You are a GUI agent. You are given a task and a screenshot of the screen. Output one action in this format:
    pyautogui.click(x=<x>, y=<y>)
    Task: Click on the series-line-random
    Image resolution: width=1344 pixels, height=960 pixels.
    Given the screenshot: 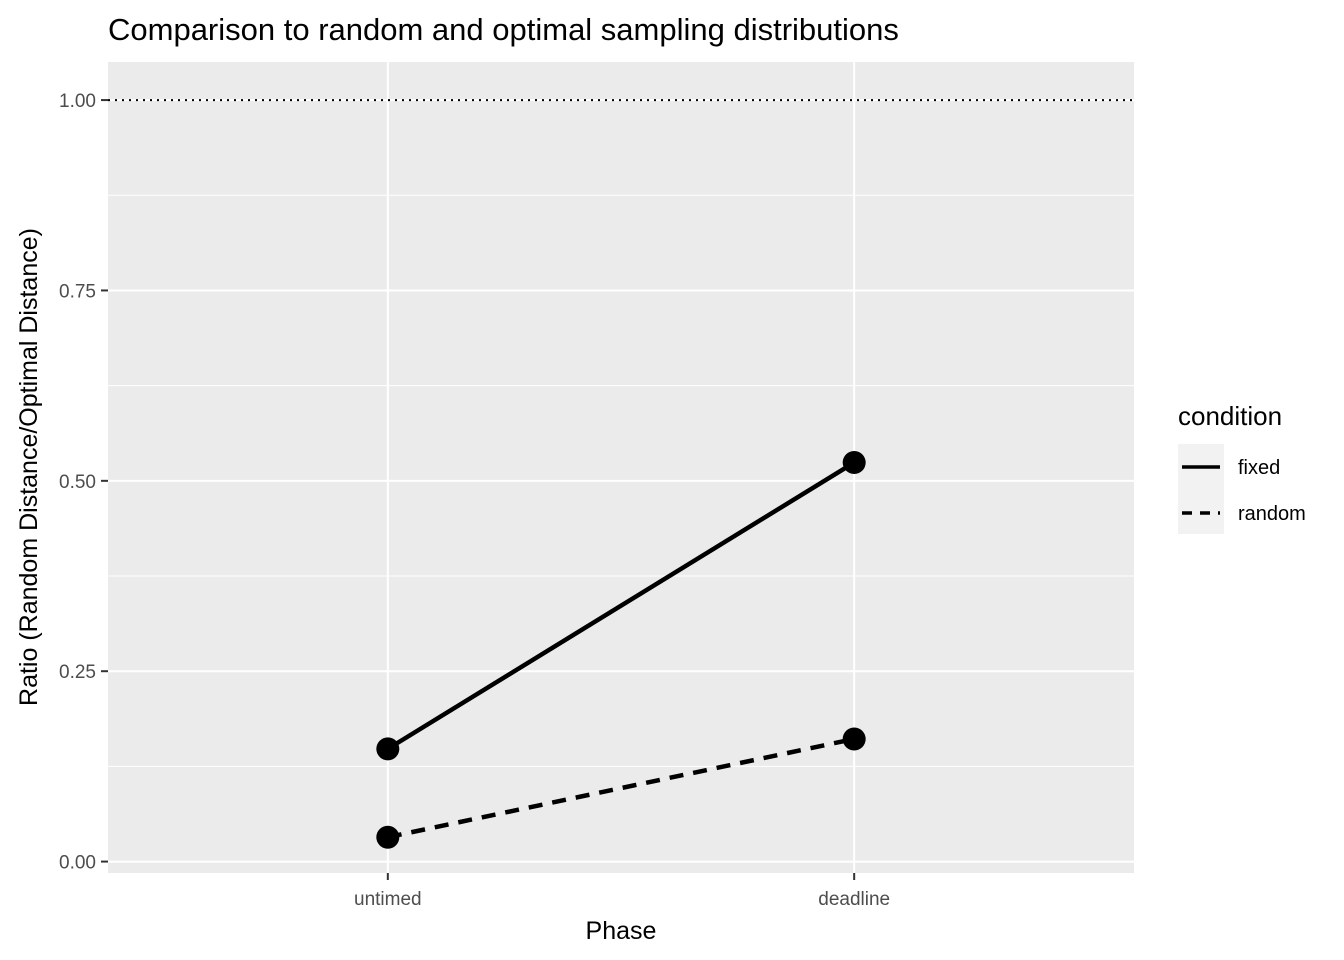 What is the action you would take?
    pyautogui.click(x=621, y=788)
    